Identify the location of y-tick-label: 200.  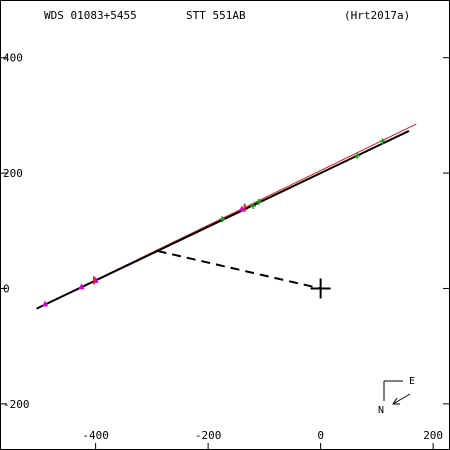
(13, 173).